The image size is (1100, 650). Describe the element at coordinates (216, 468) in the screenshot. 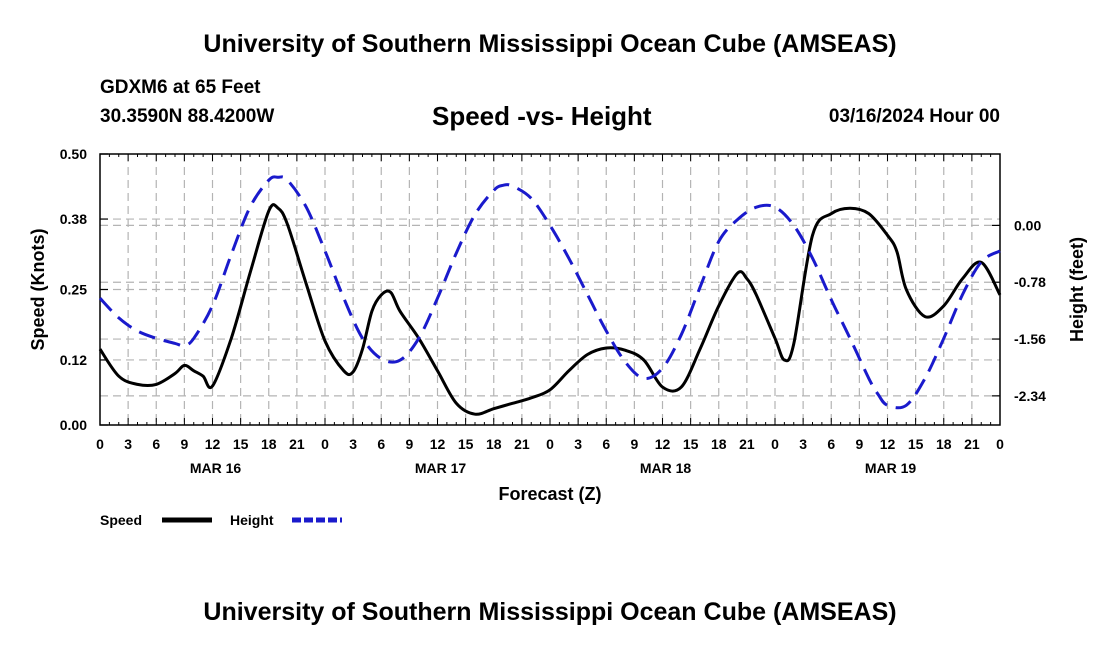

I see `date-label: MAR 16` at that location.